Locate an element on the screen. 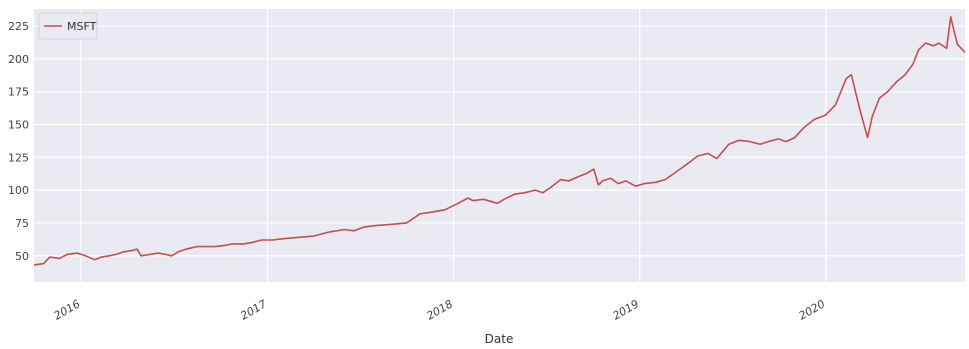  y-axis-ticks: 50 75 100 125 150 175 200 225 is located at coordinates (18, 141).